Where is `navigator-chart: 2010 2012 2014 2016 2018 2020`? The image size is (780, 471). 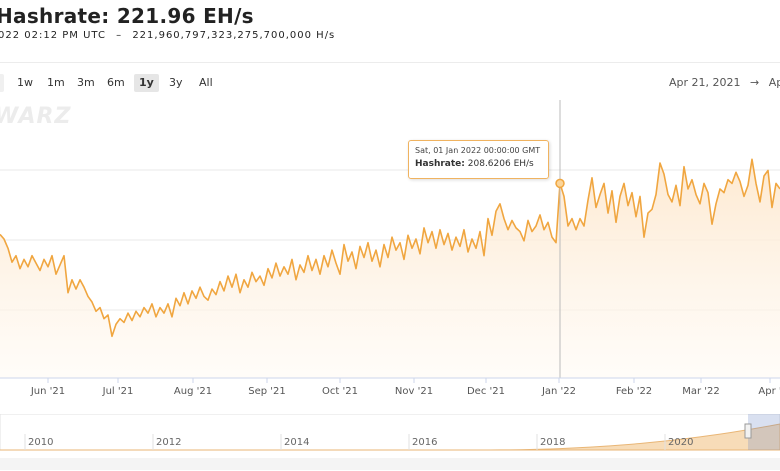
navigator-chart: 2010 2012 2014 2016 2018 2020 is located at coordinates (390, 436).